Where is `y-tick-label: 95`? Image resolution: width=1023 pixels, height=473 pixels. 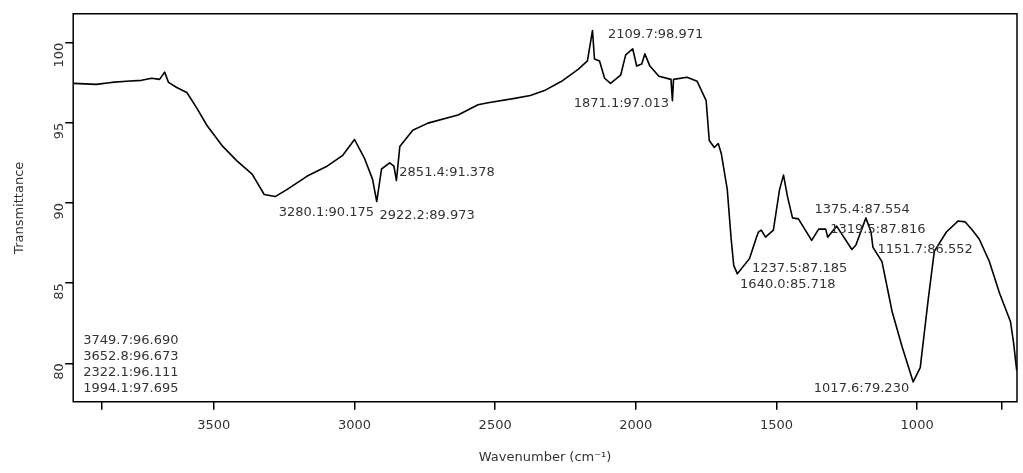
y-tick-label: 95 is located at coordinates (58, 131).